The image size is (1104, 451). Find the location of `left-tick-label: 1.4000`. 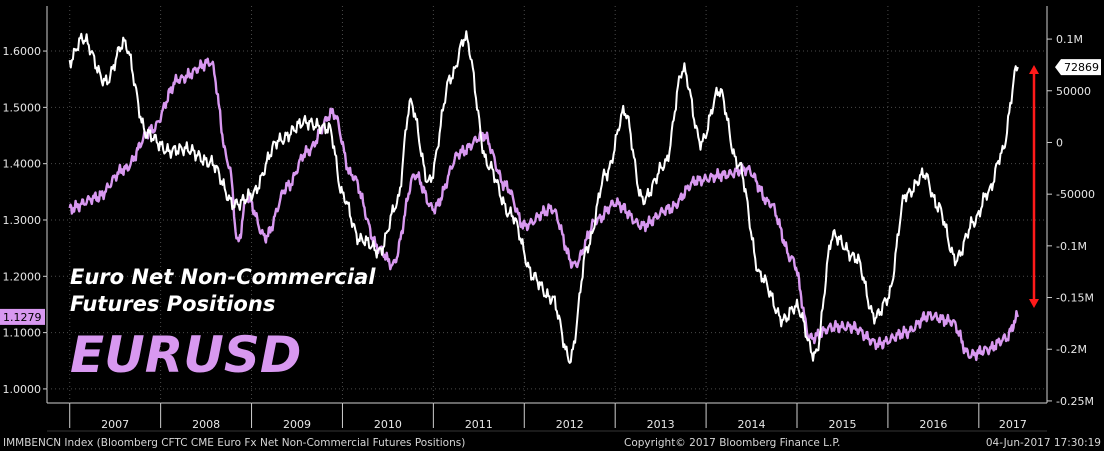

left-tick-label: 1.4000 is located at coordinates (22, 164).